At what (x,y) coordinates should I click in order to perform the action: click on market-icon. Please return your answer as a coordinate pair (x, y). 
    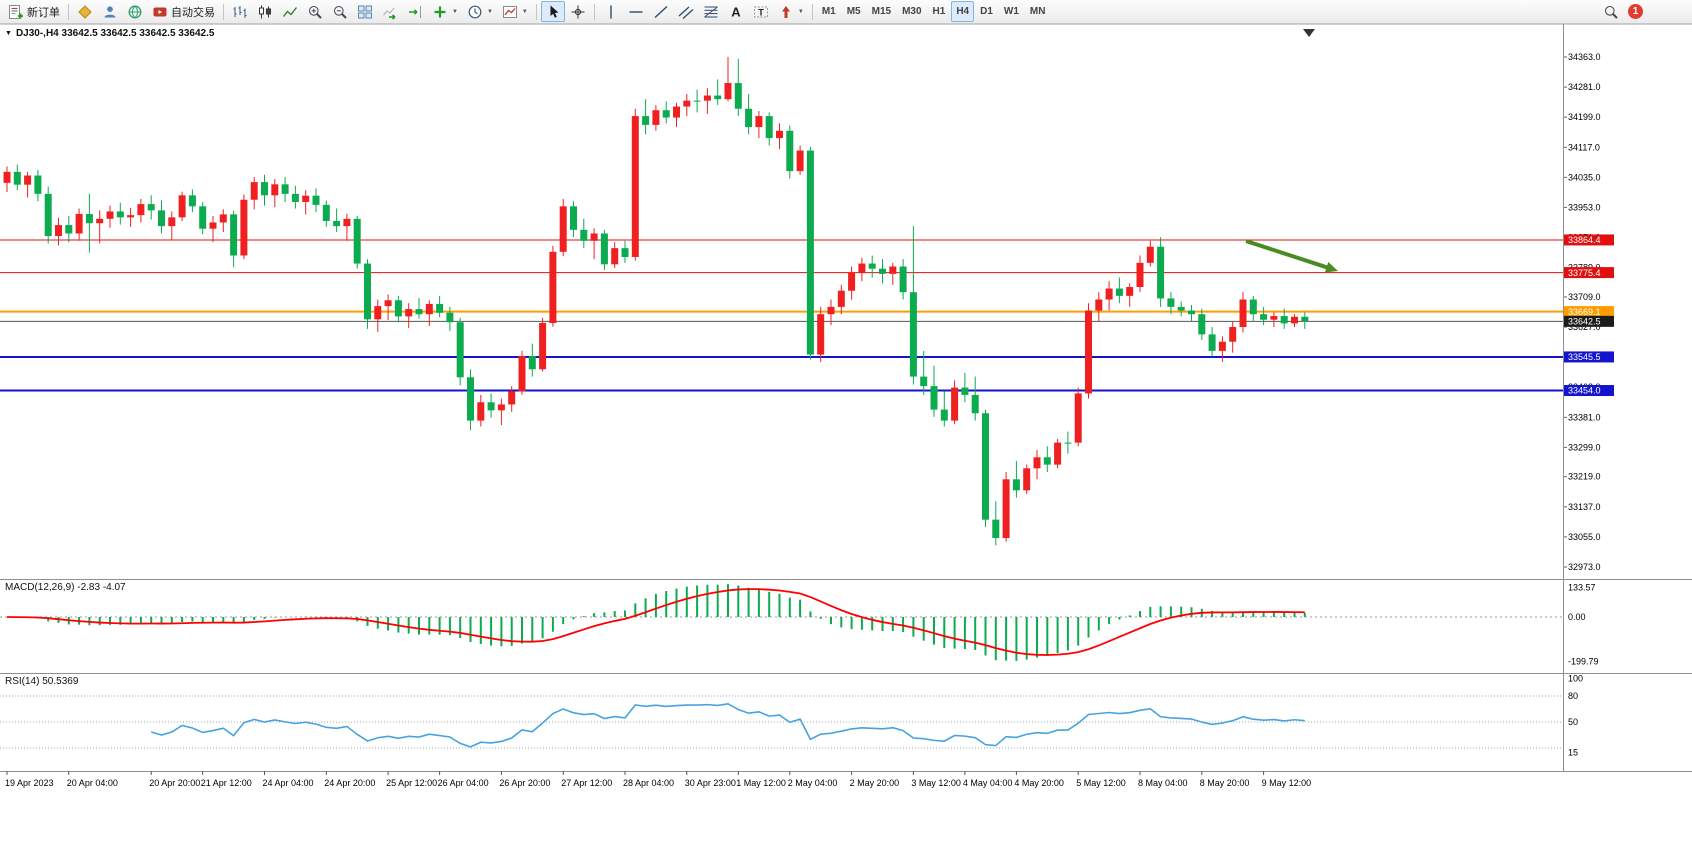
    Looking at the image, I should click on (85, 11).